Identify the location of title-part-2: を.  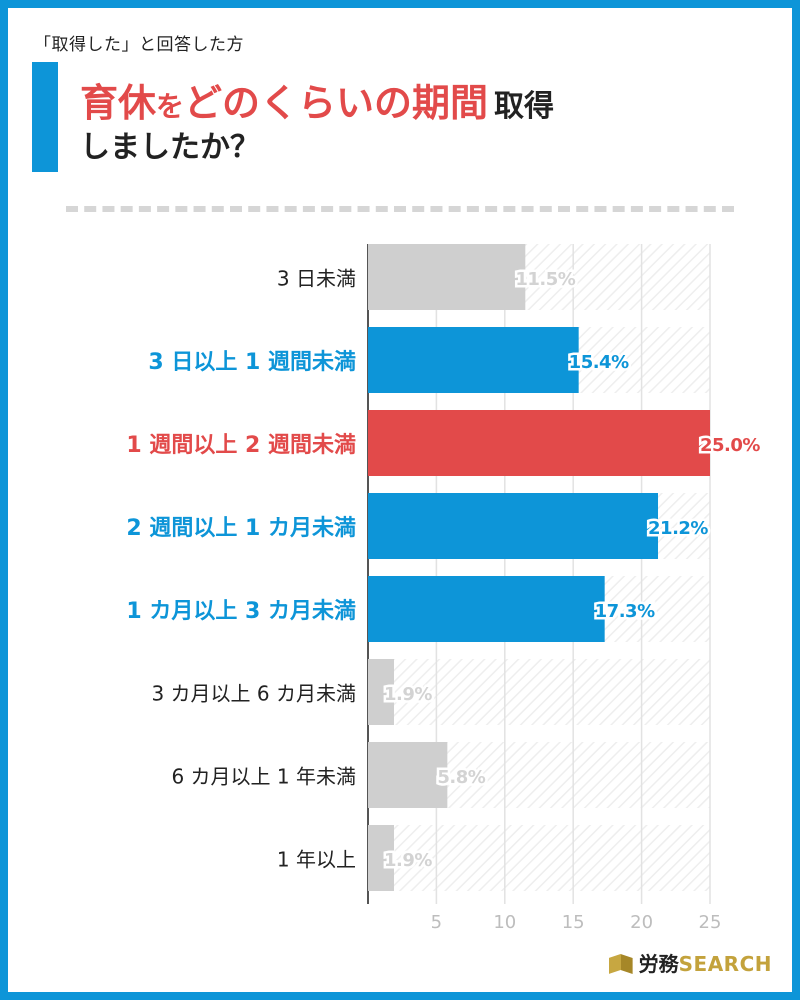
(170, 106).